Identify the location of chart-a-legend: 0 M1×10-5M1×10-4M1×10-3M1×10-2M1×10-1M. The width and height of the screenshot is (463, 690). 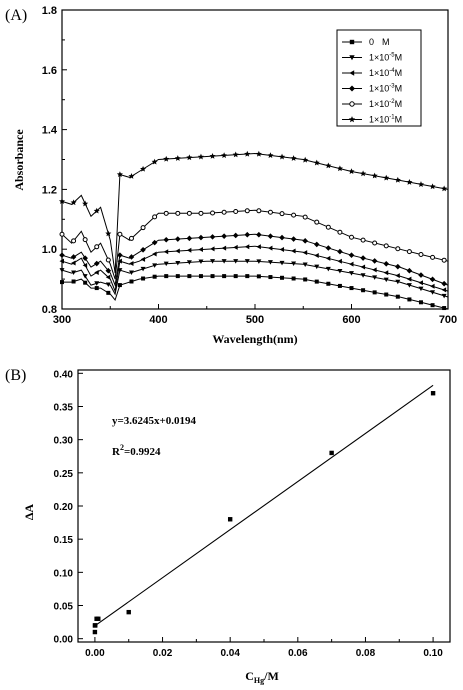
(379, 78).